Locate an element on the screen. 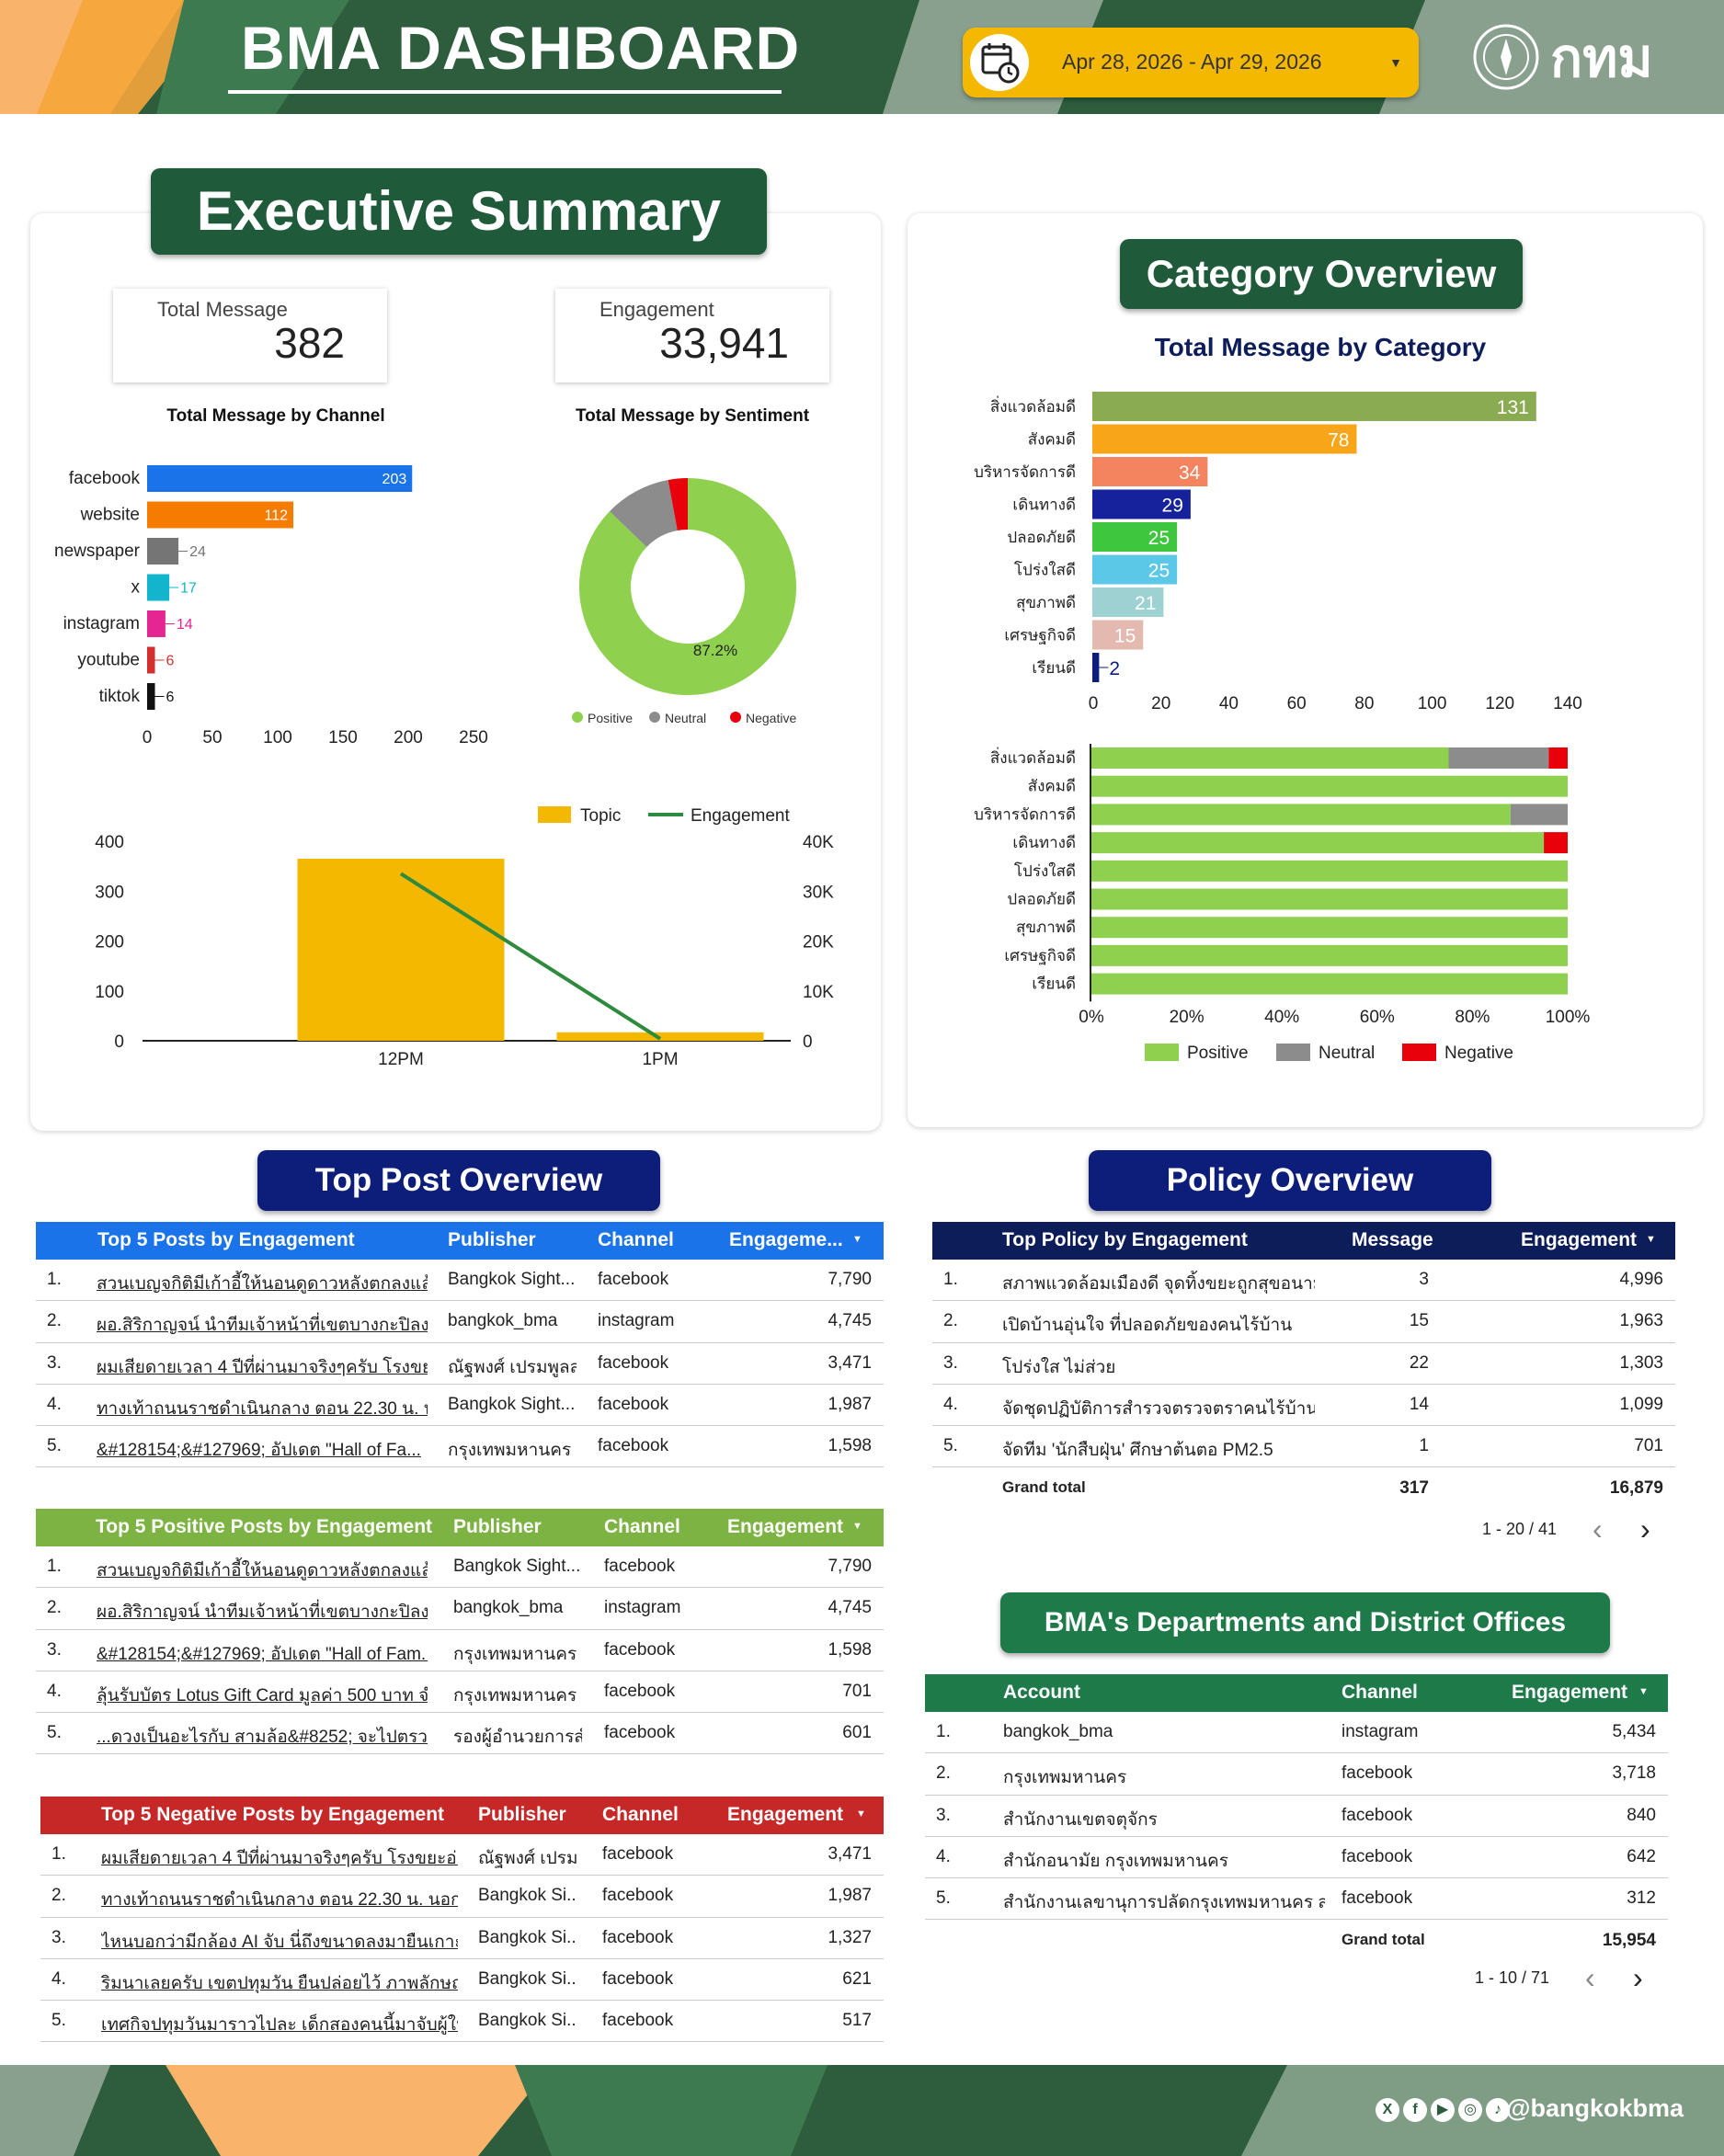 The height and width of the screenshot is (2156, 1724). youtube-icon: ▶ is located at coordinates (1443, 2110).